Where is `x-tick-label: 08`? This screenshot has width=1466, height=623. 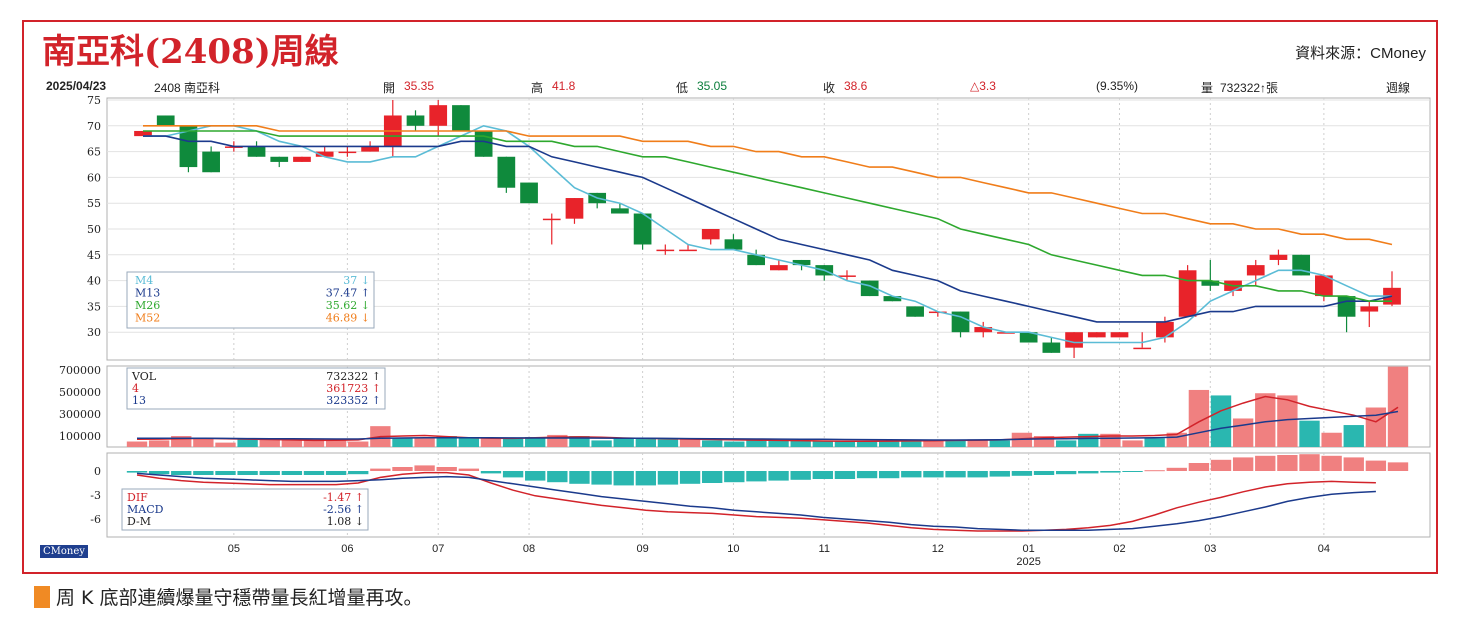
x-tick-label: 08 is located at coordinates (529, 549).